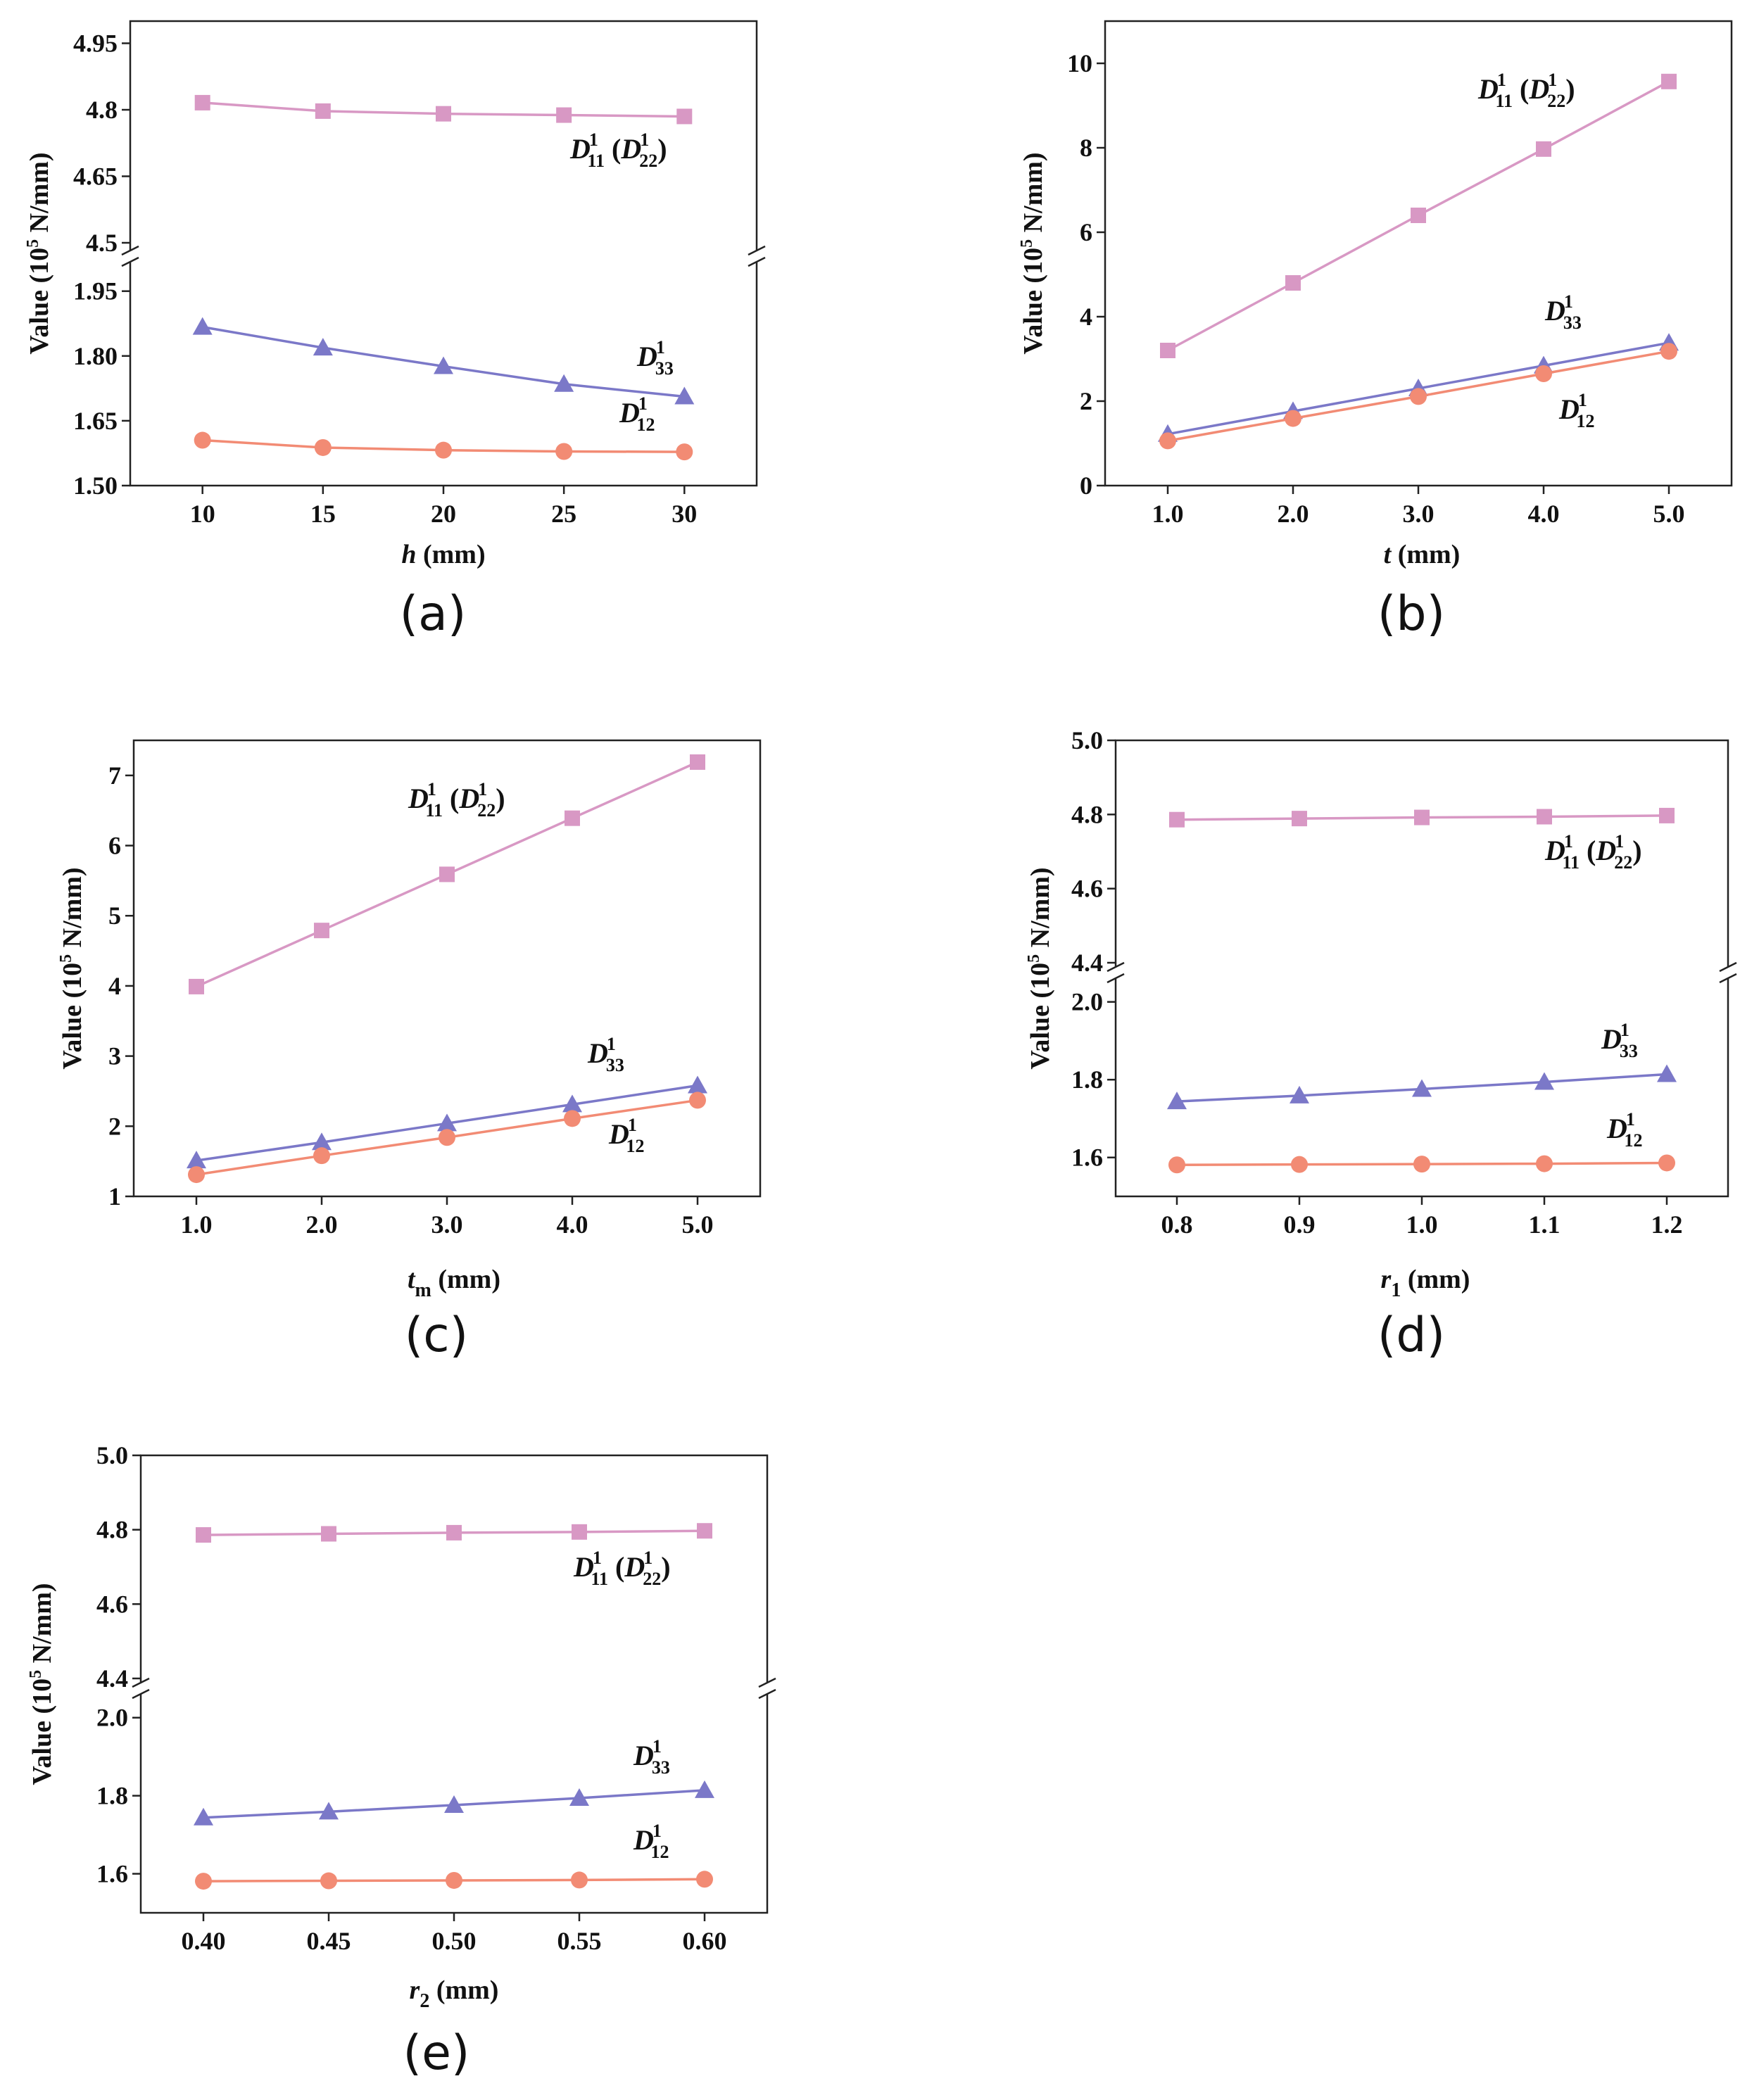 The image size is (1759, 2100). I want to click on y-tick-label: 4.8, so click(1087, 814).